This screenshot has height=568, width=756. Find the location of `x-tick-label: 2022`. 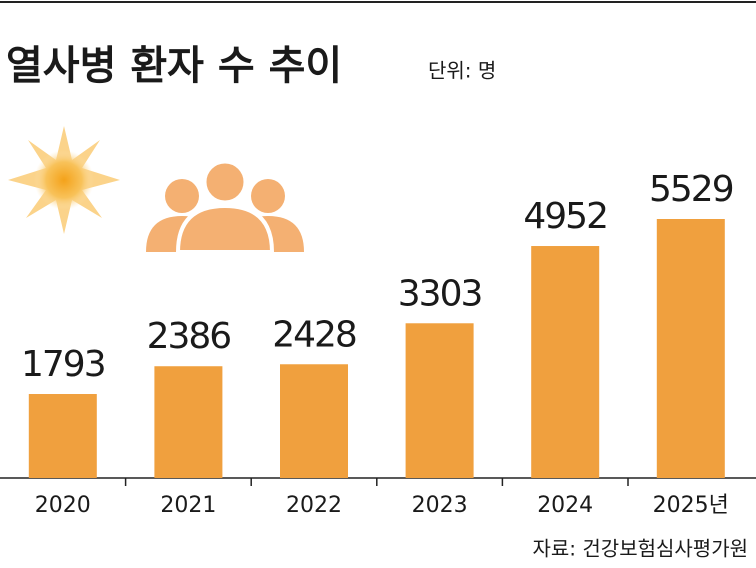

x-tick-label: 2022 is located at coordinates (314, 505).